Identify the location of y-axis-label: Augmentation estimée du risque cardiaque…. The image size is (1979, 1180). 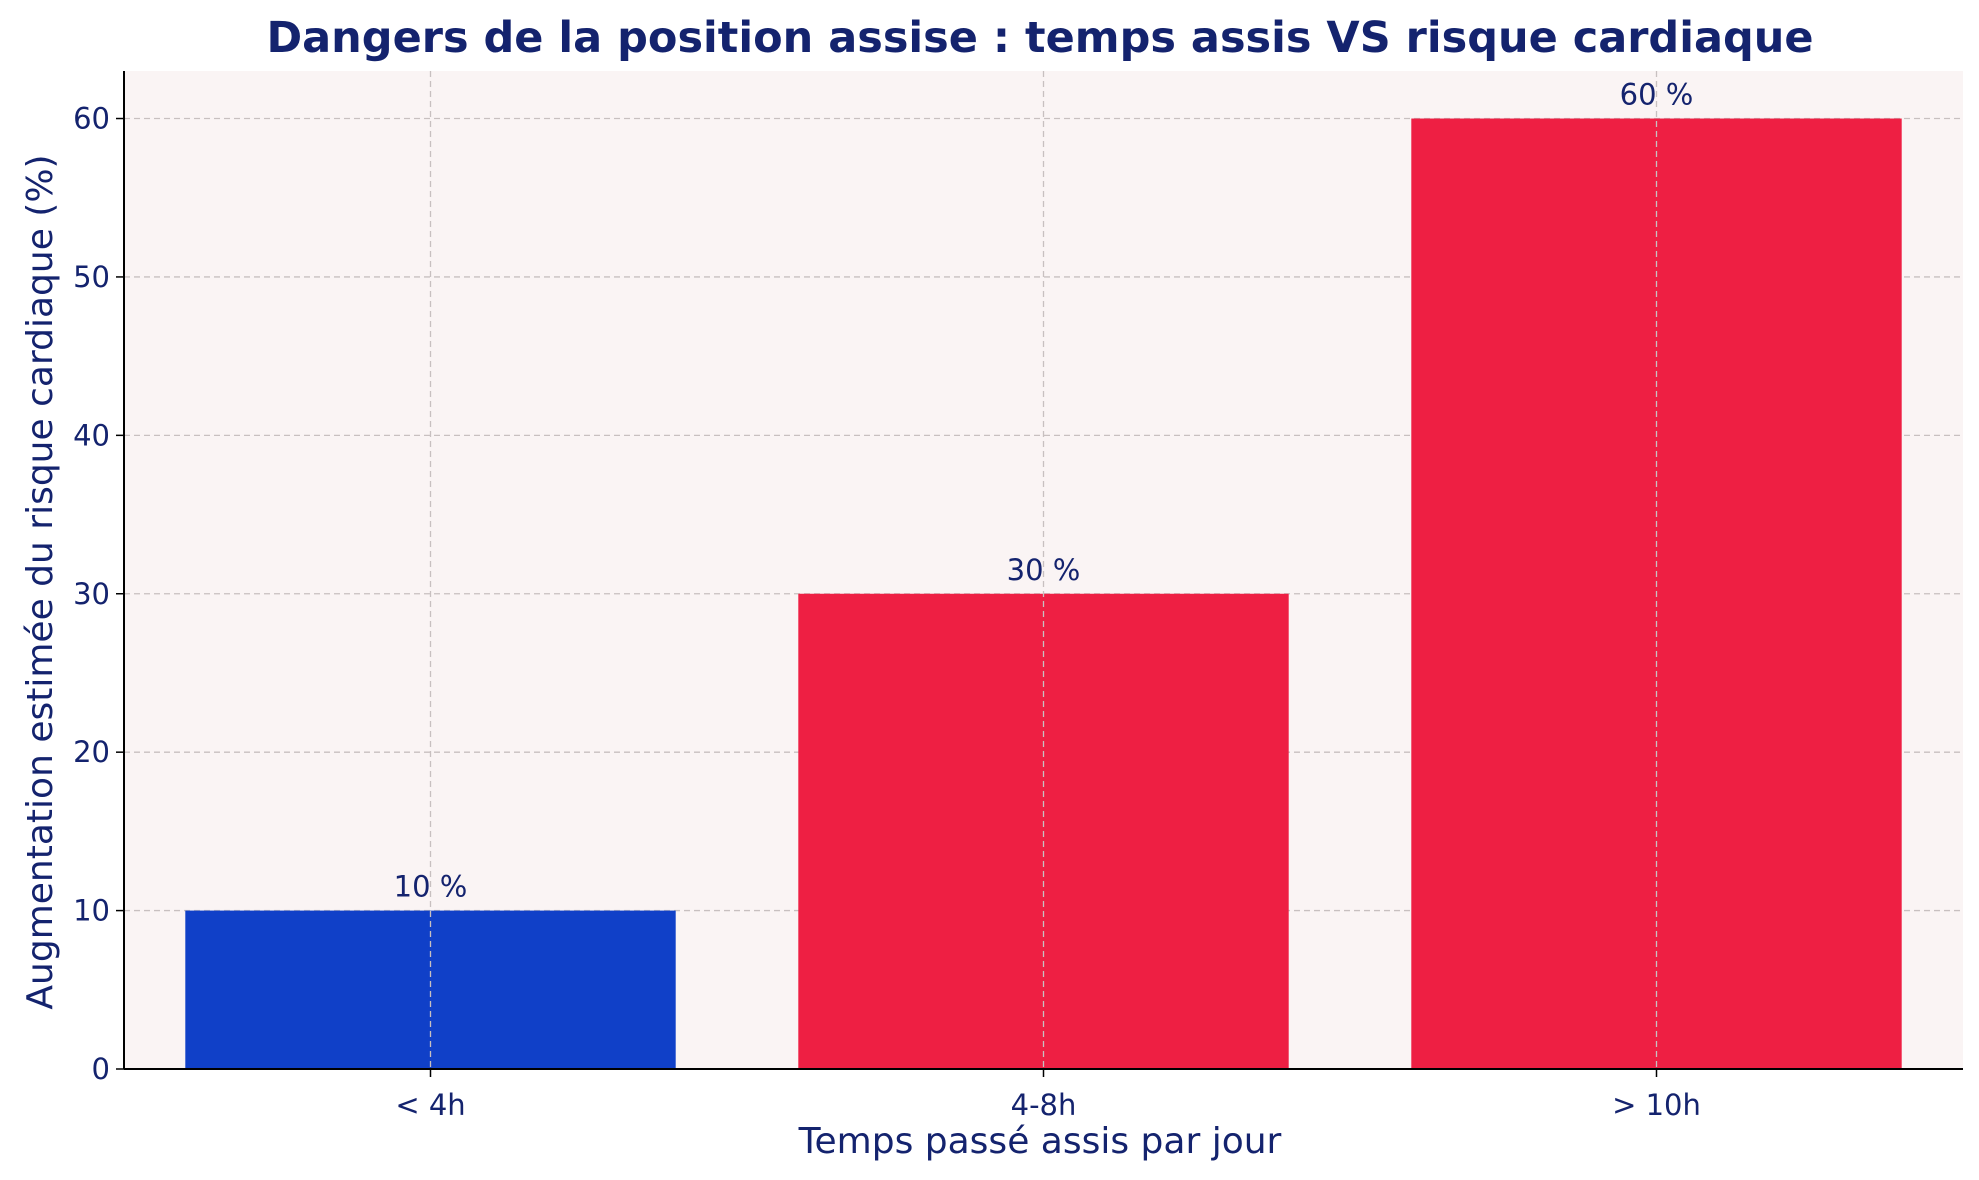
(40, 581).